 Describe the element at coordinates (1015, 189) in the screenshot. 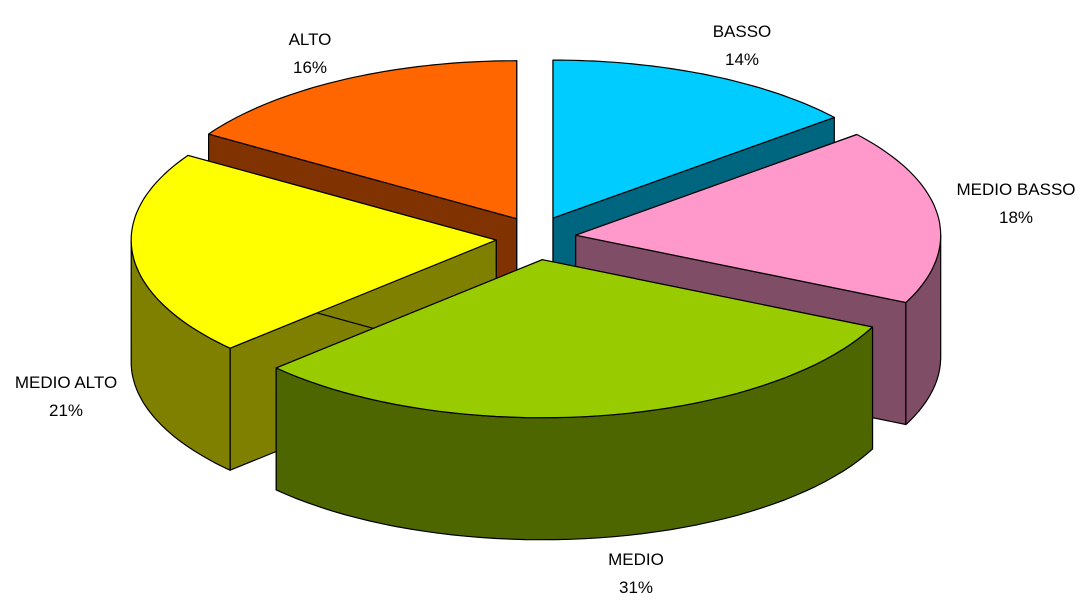

I see `slice-label: MEDIO BASSO` at that location.